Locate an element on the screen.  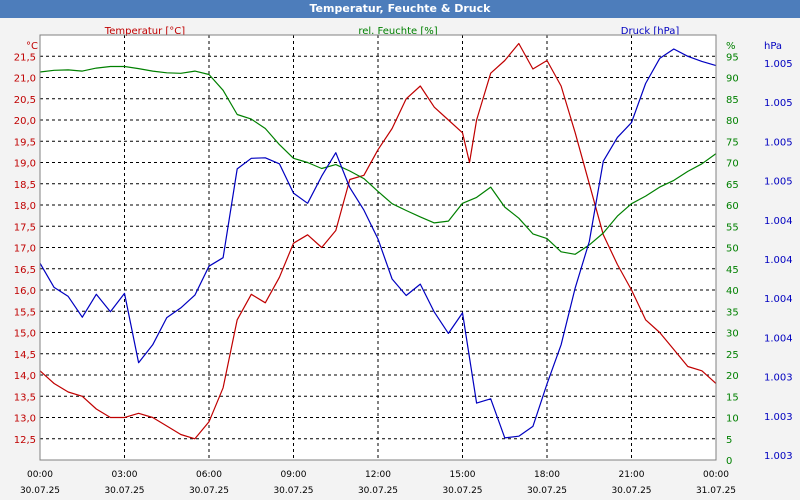
temperature-tick-label: 12,5 is located at coordinates (25, 440).